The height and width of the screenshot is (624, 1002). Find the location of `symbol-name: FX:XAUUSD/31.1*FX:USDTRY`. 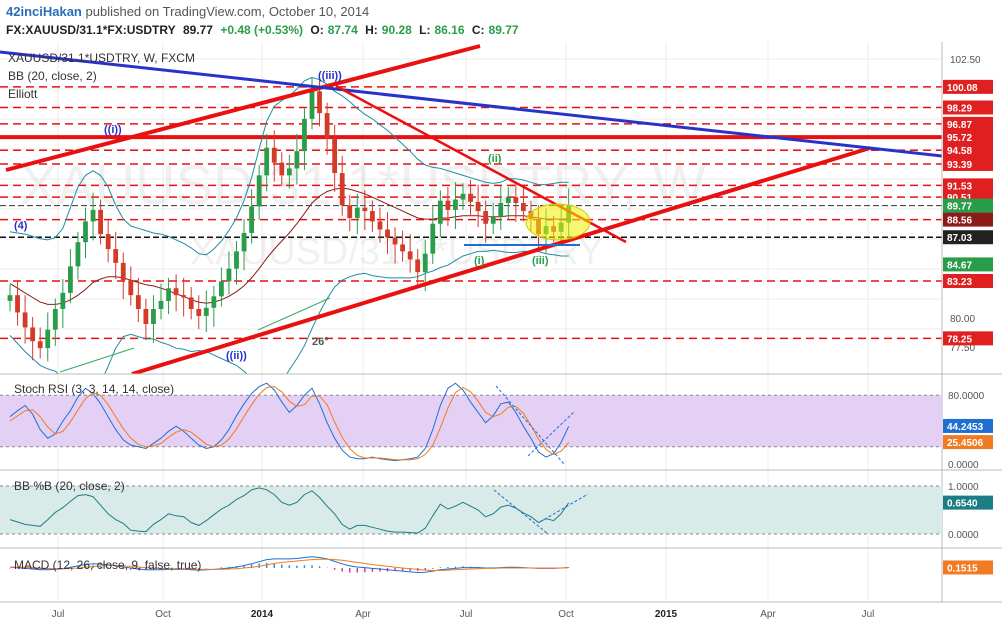

symbol-name: FX:XAUUSD/31.1*FX:USDTRY is located at coordinates (91, 30).